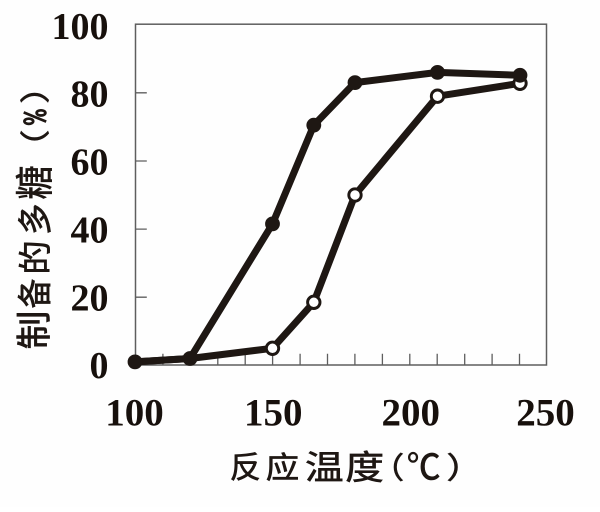 This screenshot has width=600, height=512. Describe the element at coordinates (90, 230) in the screenshot. I see `svg-text: 40` at that location.